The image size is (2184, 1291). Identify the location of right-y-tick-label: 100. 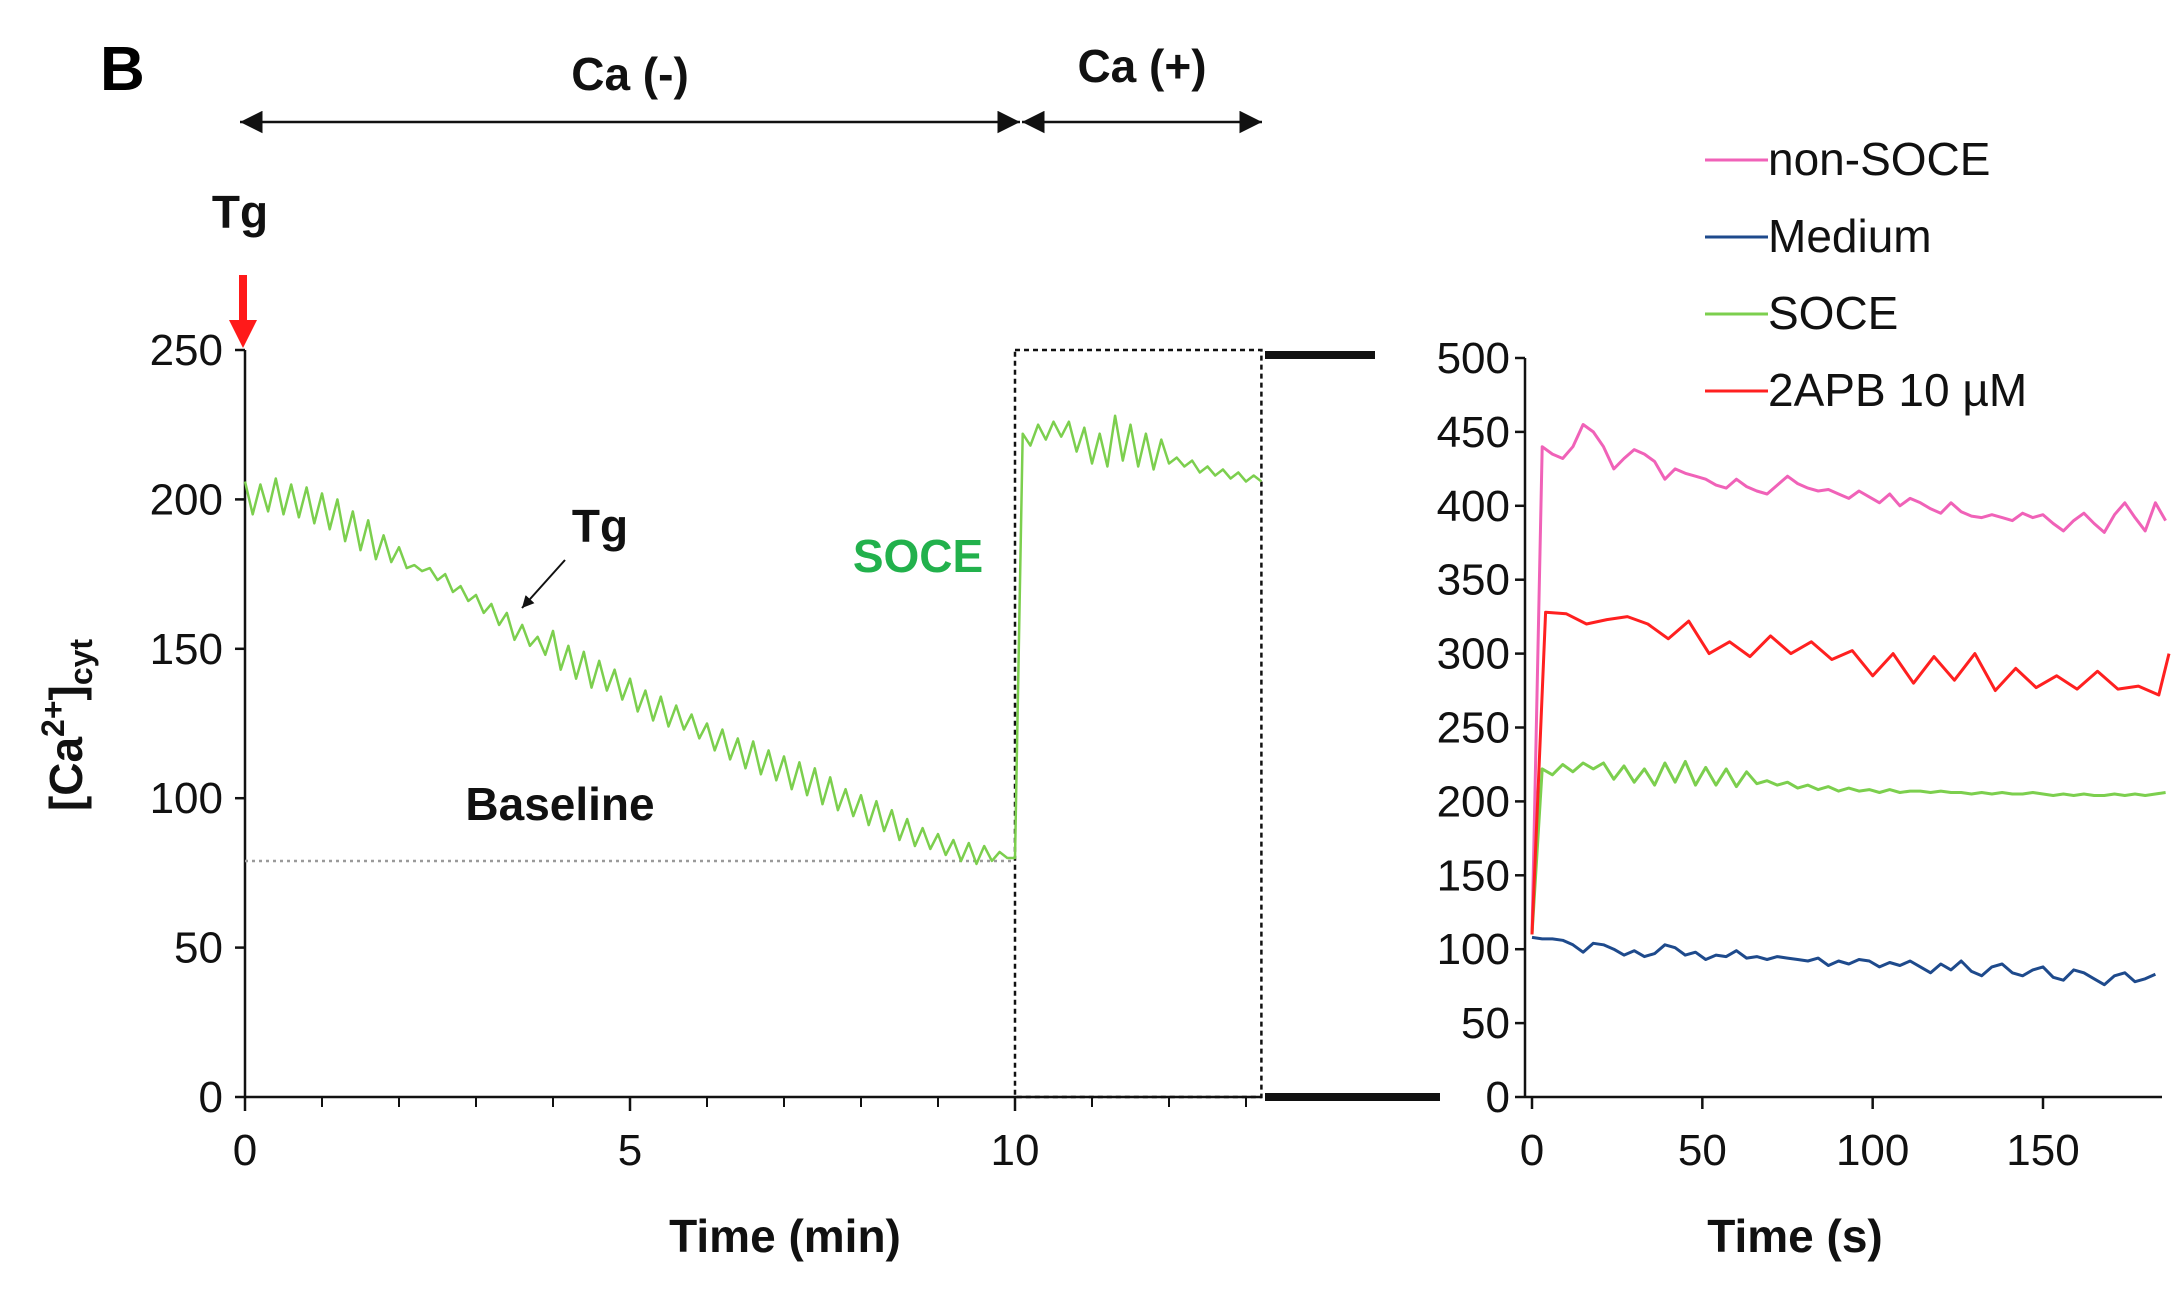
(1473, 949).